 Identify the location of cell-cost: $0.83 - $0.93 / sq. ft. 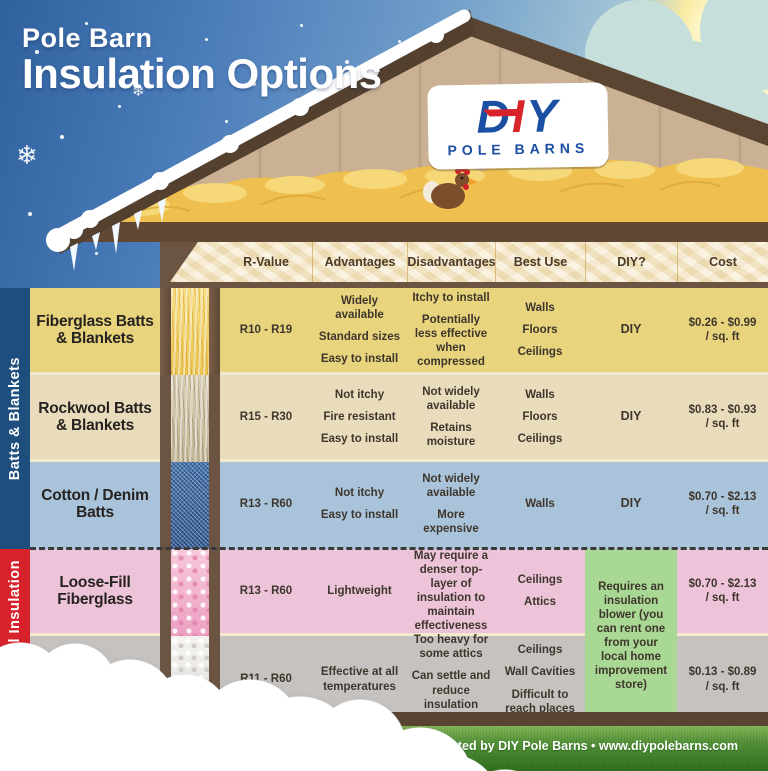
(722, 418).